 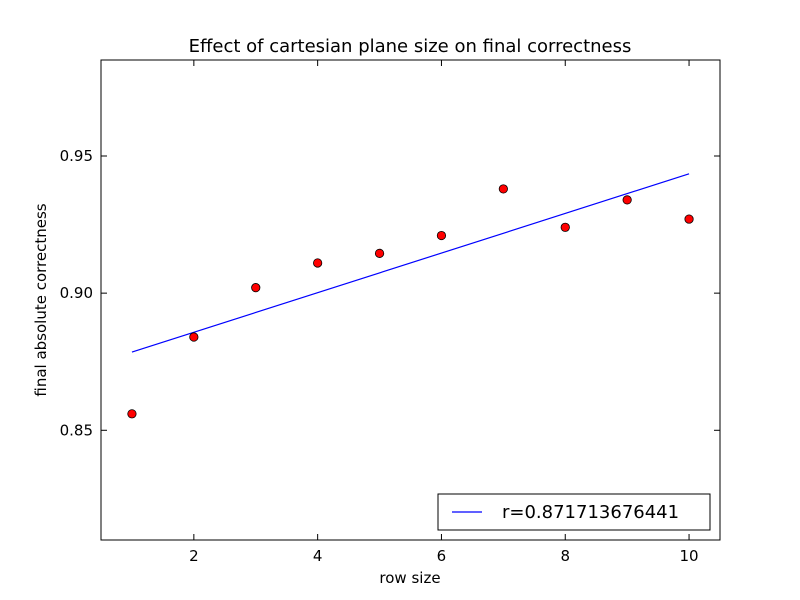 I want to click on x-tick-label: 2, so click(x=194, y=556).